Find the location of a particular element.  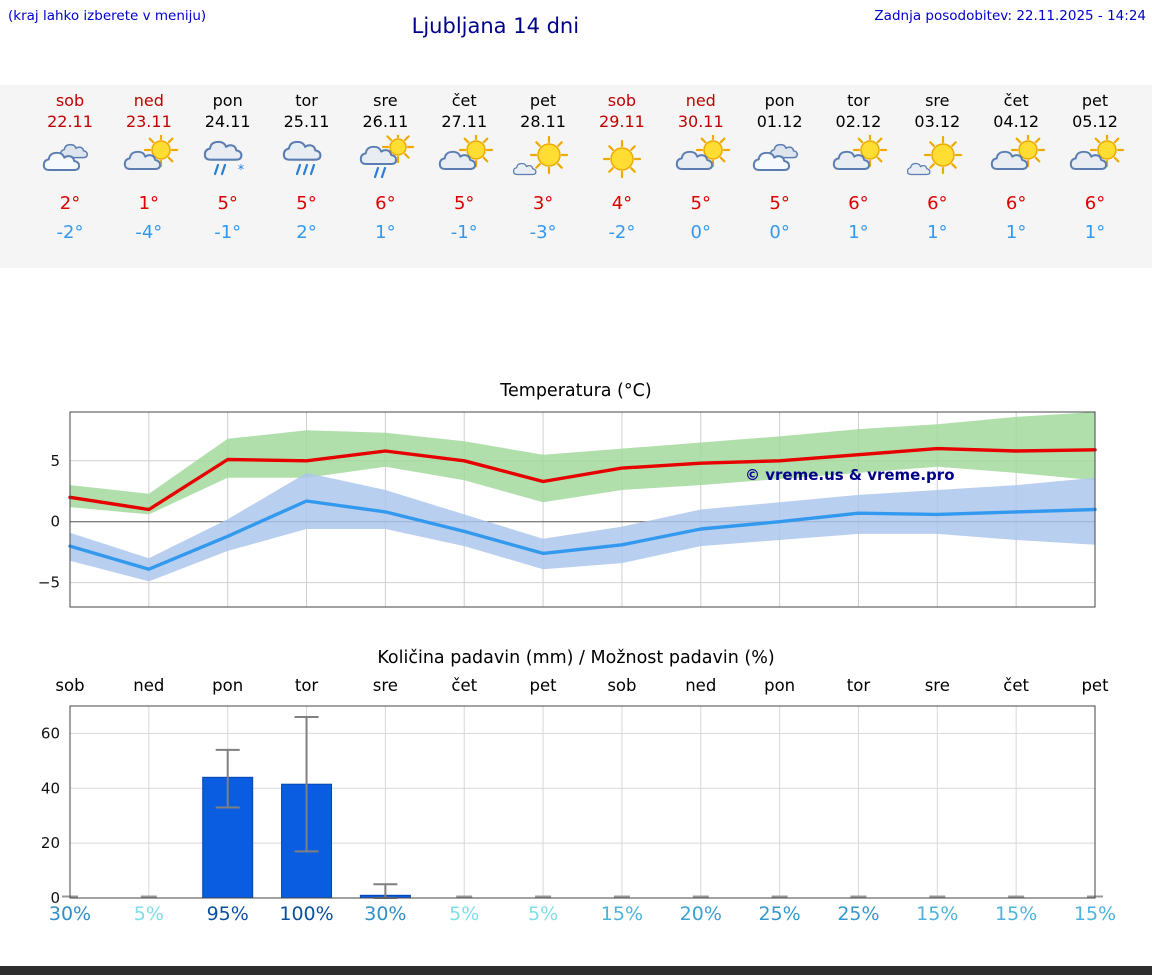

day-column: čet 04.12 6° 1° is located at coordinates (1016, 176).